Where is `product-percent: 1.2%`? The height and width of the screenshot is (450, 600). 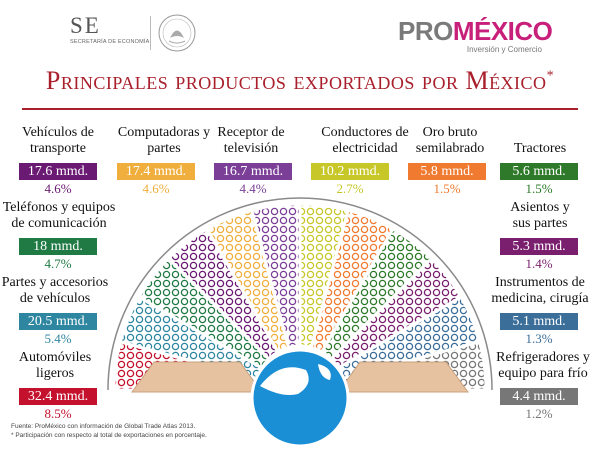
product-percent: 1.2% is located at coordinates (539, 413).